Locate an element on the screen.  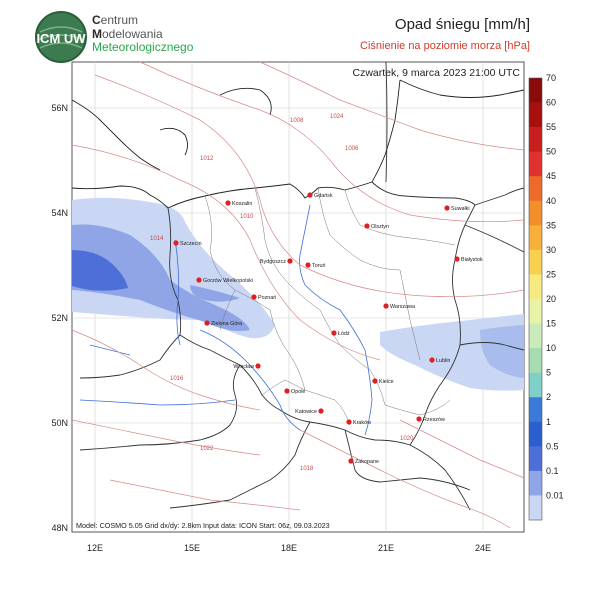
colorbar-label: 0.5 is located at coordinates (552, 446).